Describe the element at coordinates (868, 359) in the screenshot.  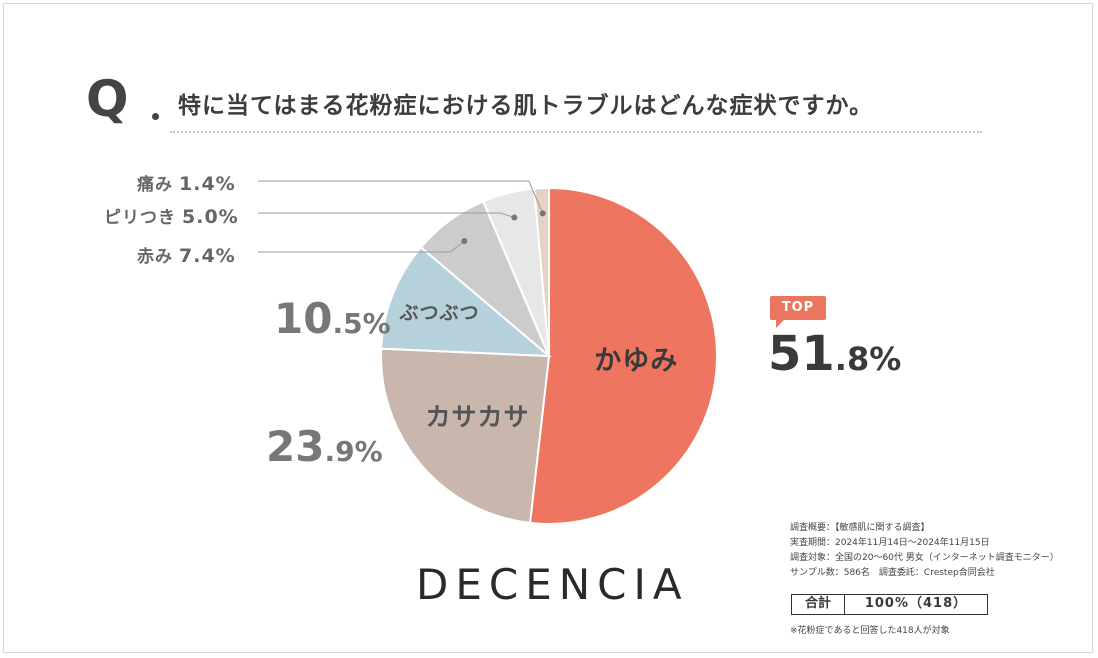
I see `value-itchiness-dec: .8%` at that location.